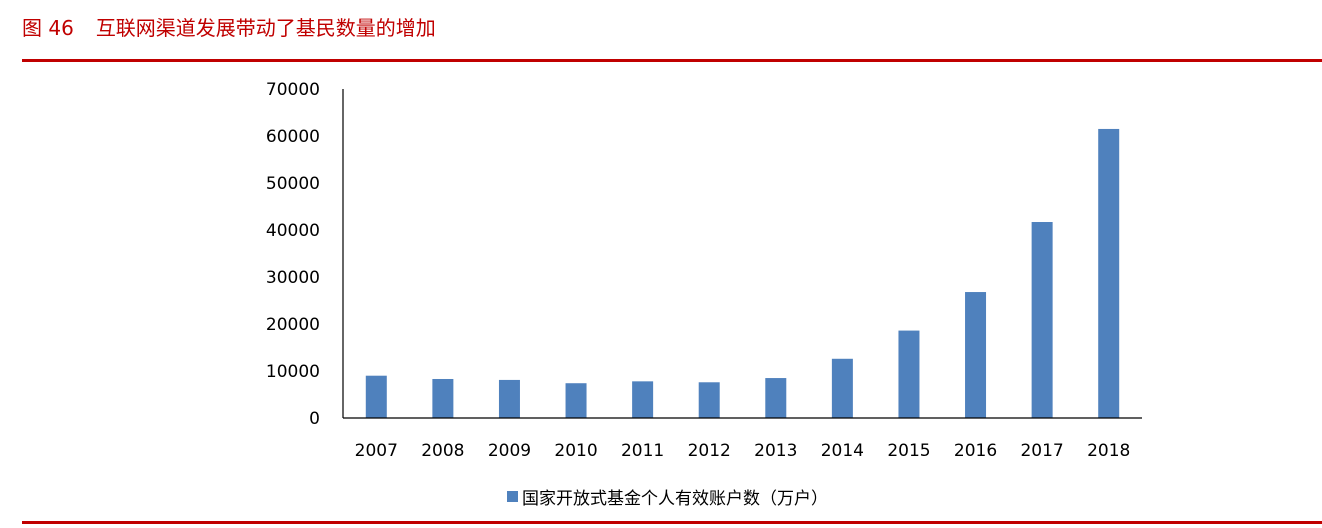 This screenshot has height=528, width=1322. What do you see at coordinates (1042, 320) in the screenshot?
I see `bar-2017` at bounding box center [1042, 320].